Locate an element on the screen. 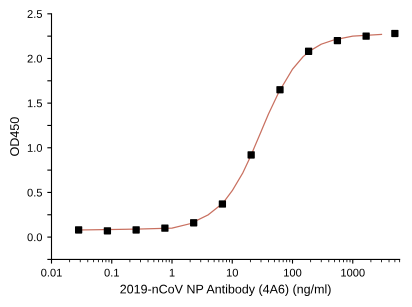 The image size is (412, 307). y-tick-label: 1.0 is located at coordinates (35, 148).